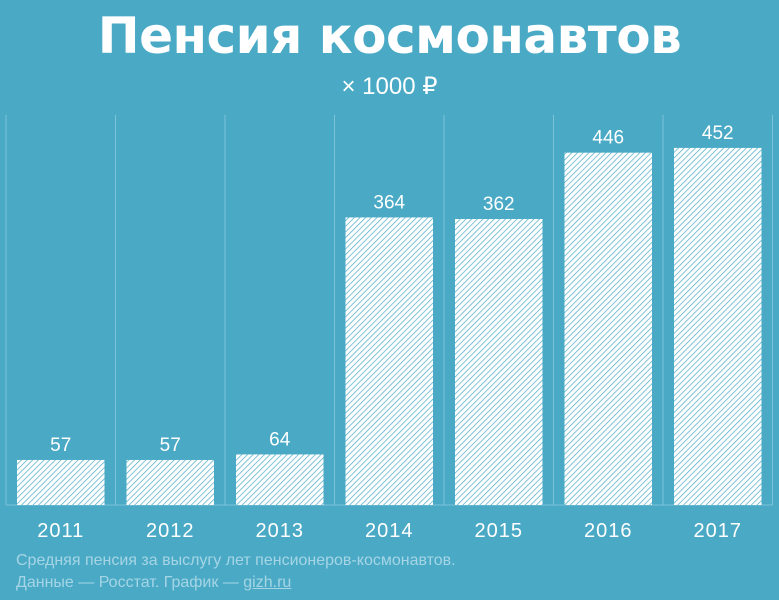  I want to click on data-label-2016: 446, so click(608, 138).